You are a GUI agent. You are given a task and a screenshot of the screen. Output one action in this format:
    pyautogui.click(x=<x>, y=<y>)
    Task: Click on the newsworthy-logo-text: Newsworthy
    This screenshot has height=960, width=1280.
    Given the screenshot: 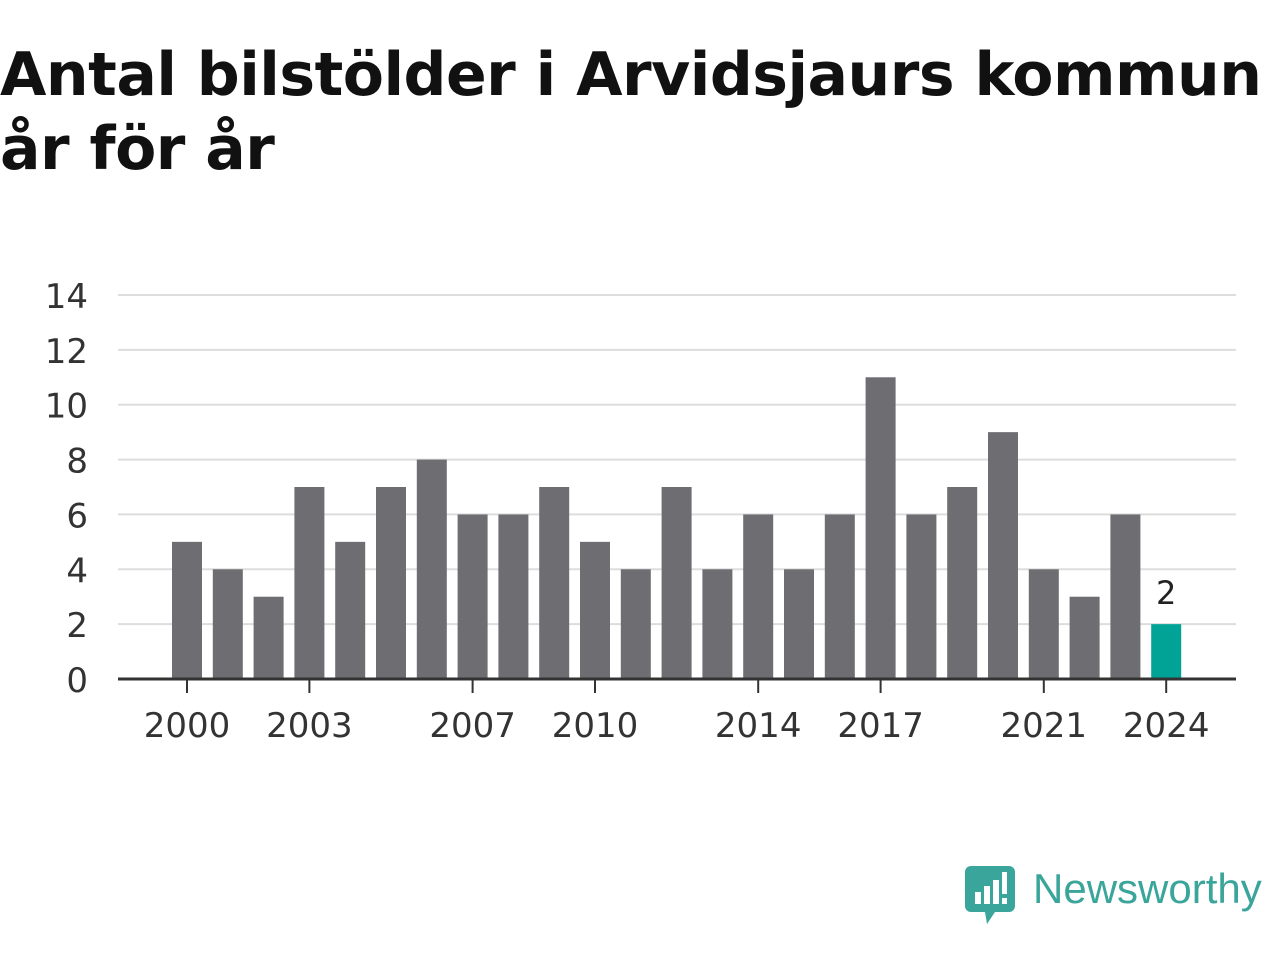 What is the action you would take?
    pyautogui.click(x=1147, y=888)
    